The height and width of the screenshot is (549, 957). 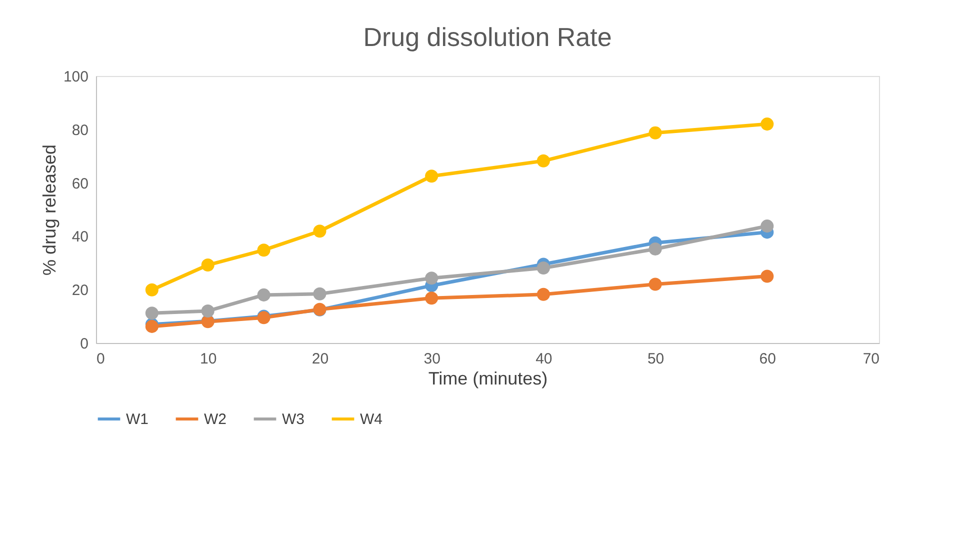 I want to click on y-tick-label: 20, so click(x=80, y=291).